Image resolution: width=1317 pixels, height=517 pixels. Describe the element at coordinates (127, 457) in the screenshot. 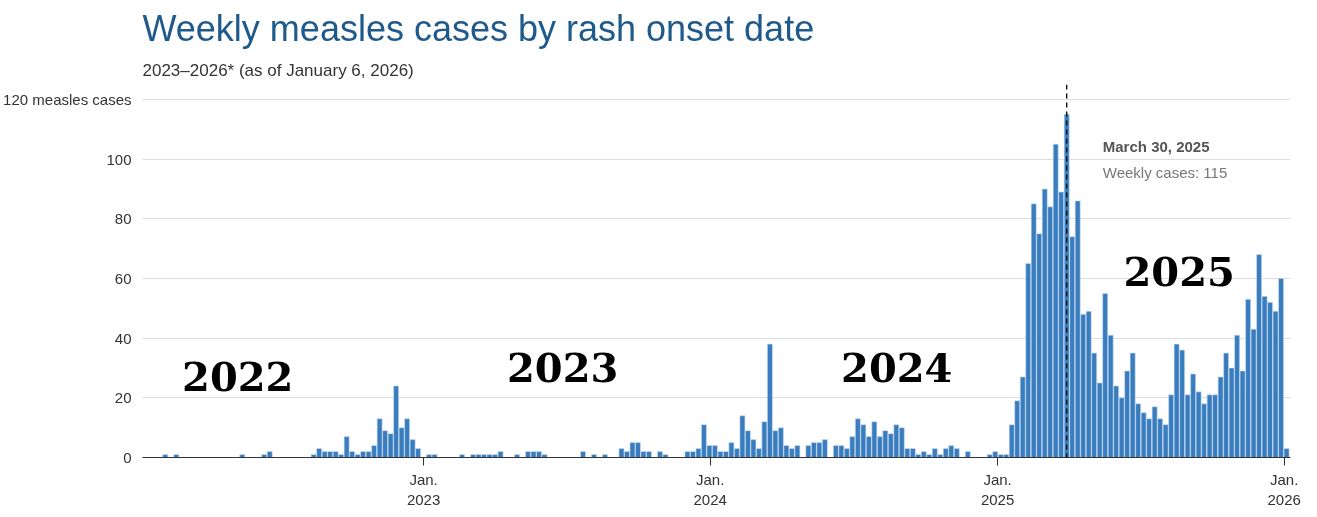

I see `y-tick-label: 0` at that location.